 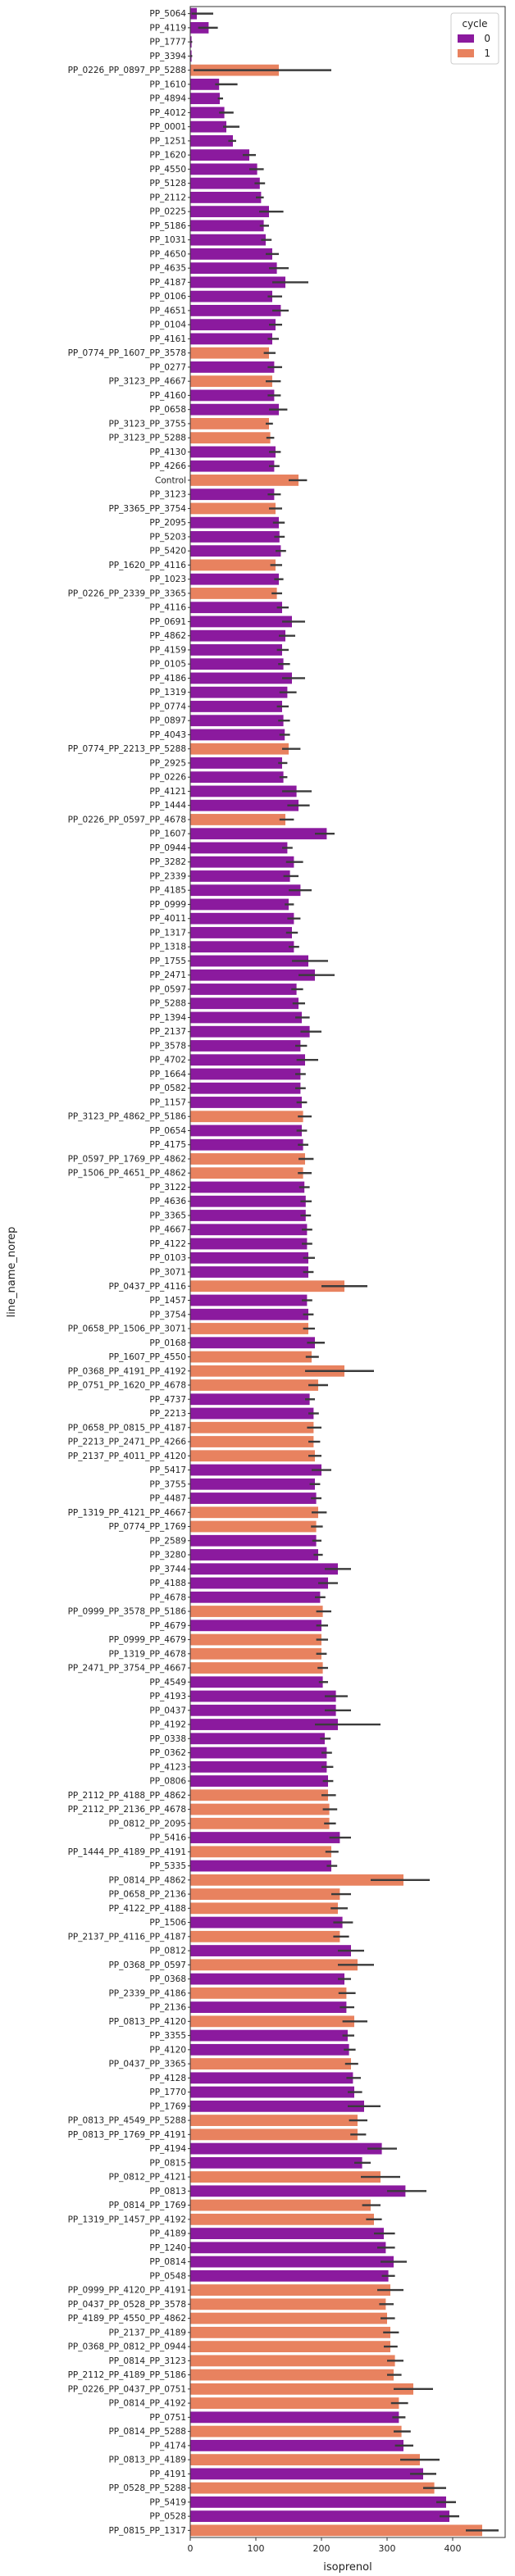 I want to click on y-tick-label: PP_4011, so click(x=167, y=919).